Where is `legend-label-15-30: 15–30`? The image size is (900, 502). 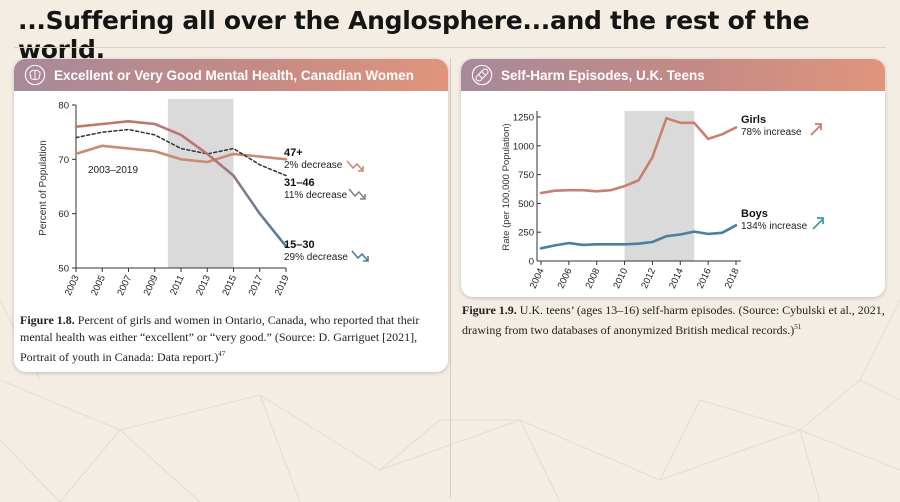 legend-label-15-30: 15–30 is located at coordinates (299, 245).